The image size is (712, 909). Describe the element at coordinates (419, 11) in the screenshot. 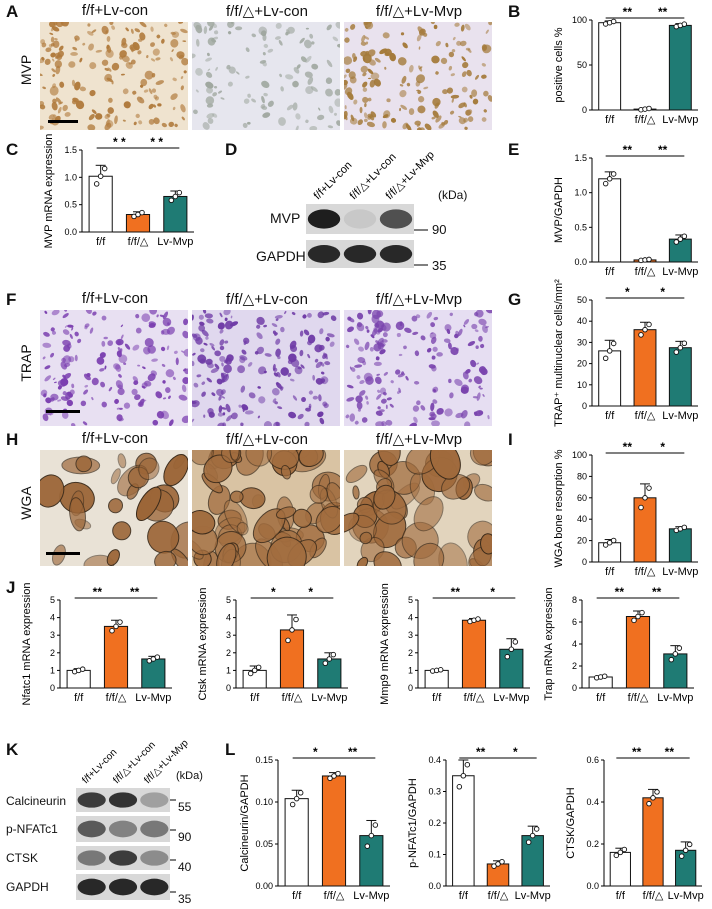

I see `header-delta-lvmvp-a: f/f/△+Lv-Mvp` at that location.